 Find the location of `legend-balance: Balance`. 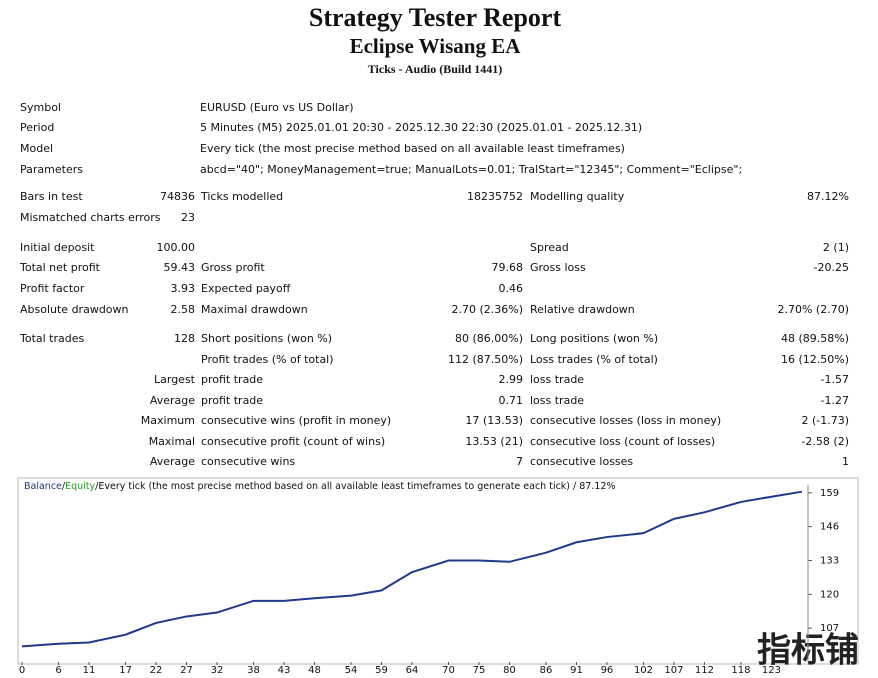

legend-balance: Balance is located at coordinates (43, 486).